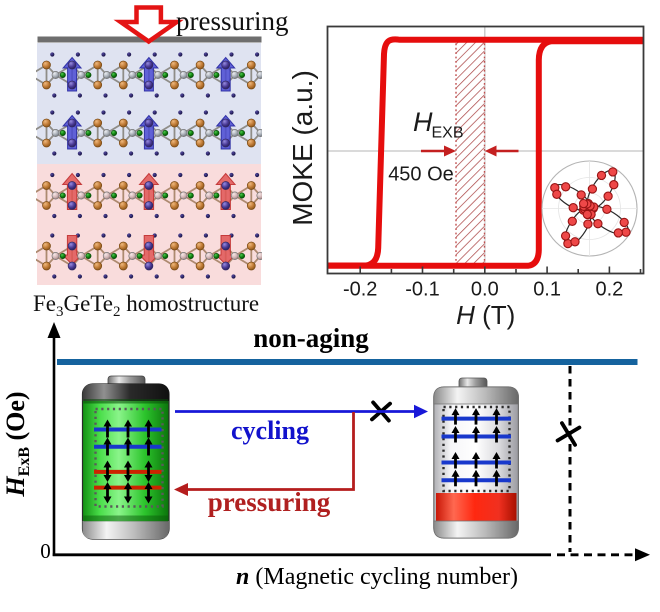  I want to click on svg-text: Fe3GeTe2 homostructure, so click(146, 305).